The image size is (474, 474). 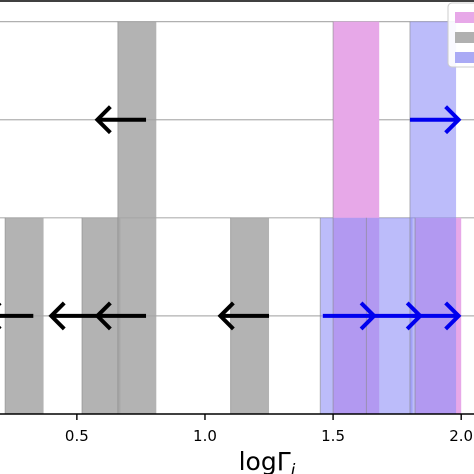 I want to click on x-axis-label: logΓi, so click(x=267, y=460).